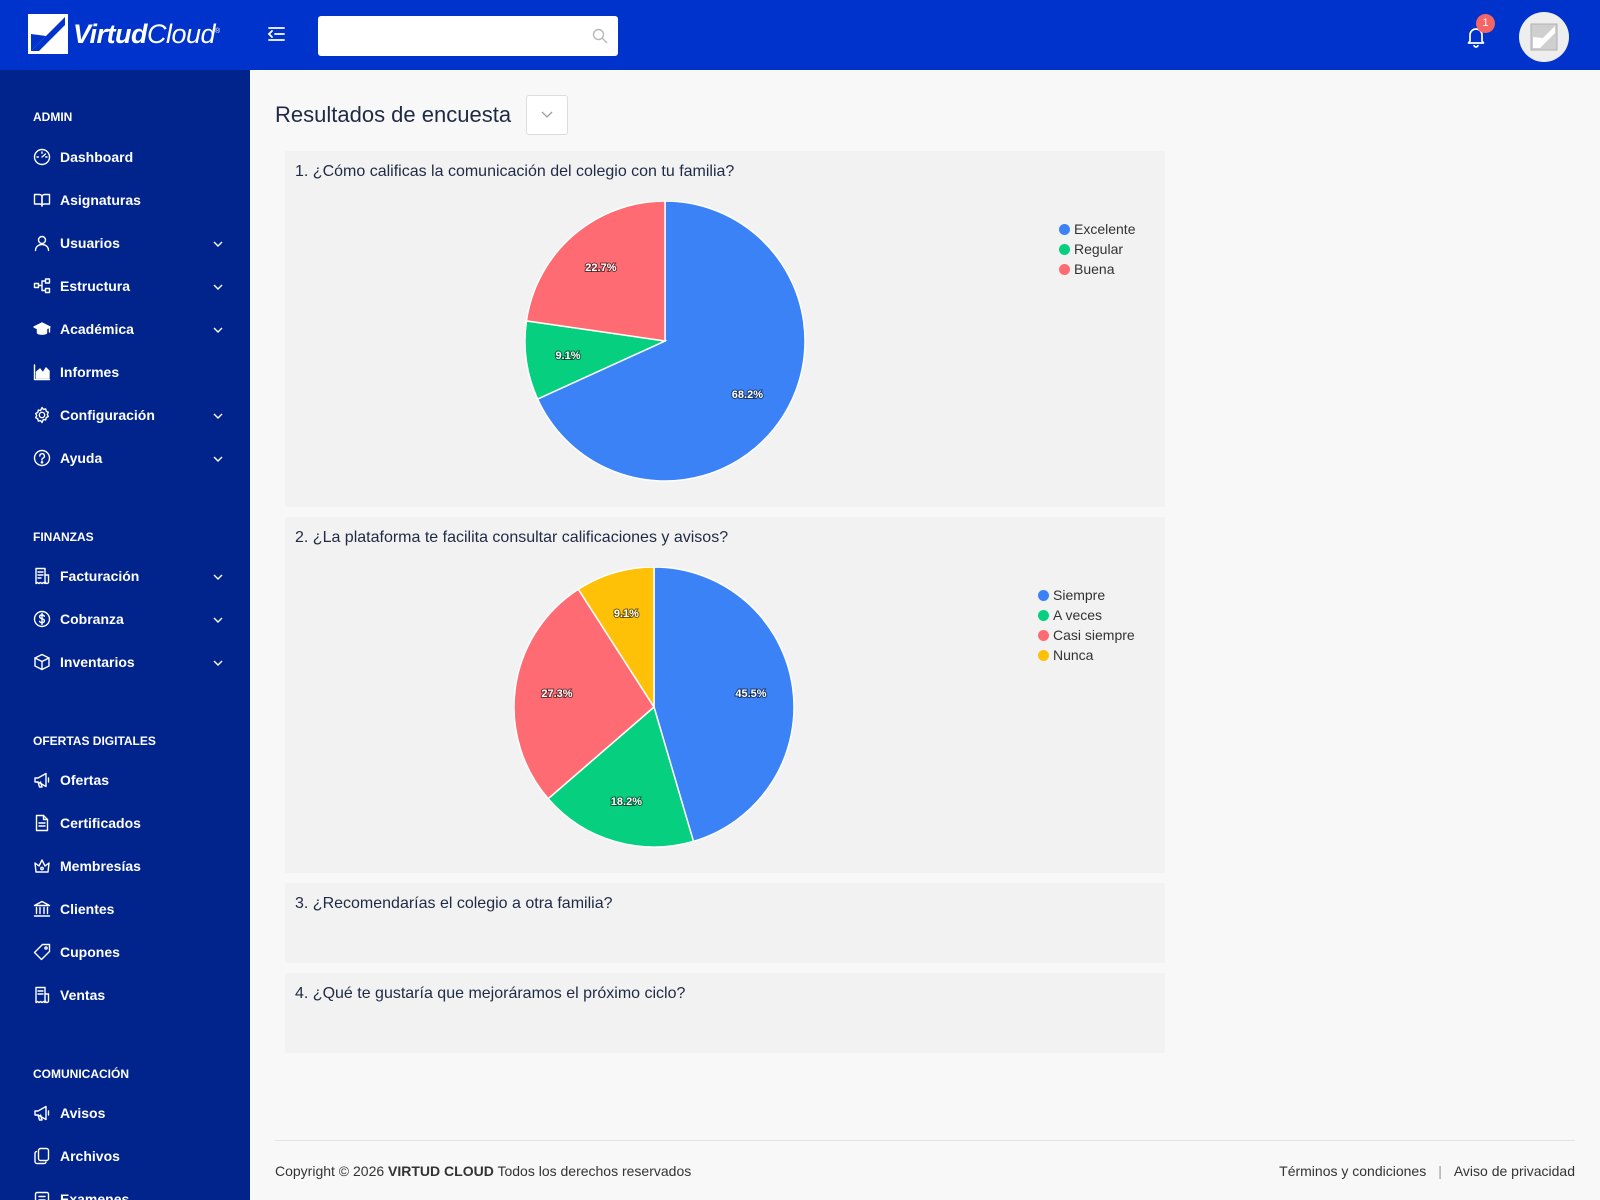 Image resolution: width=1600 pixels, height=1200 pixels. I want to click on sidebar-item-certificados: Certificados, so click(125, 823).